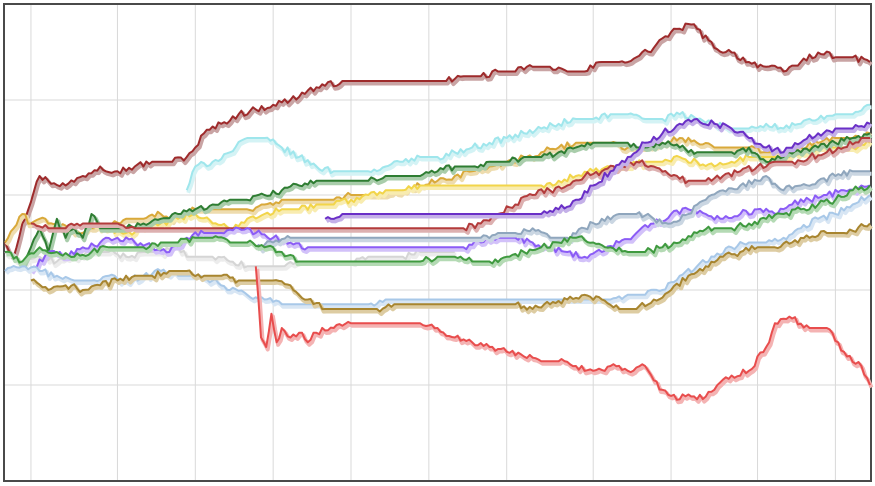 This screenshot has height=486, width=875. What do you see at coordinates (562, 209) in the screenshot?
I see `series-10-line` at bounding box center [562, 209].